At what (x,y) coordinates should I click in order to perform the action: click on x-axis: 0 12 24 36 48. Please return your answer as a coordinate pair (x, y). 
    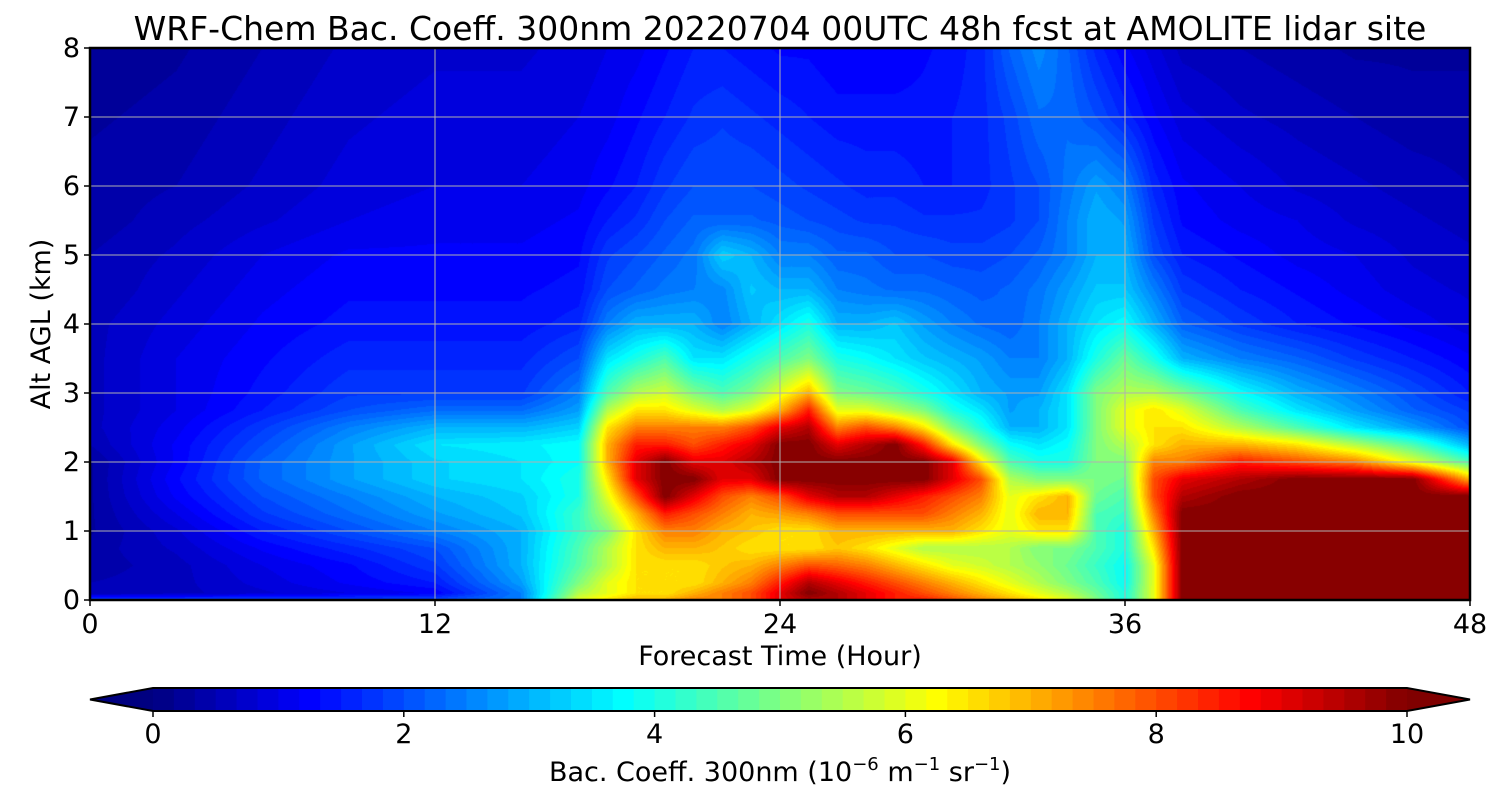
    Looking at the image, I should click on (784, 620).